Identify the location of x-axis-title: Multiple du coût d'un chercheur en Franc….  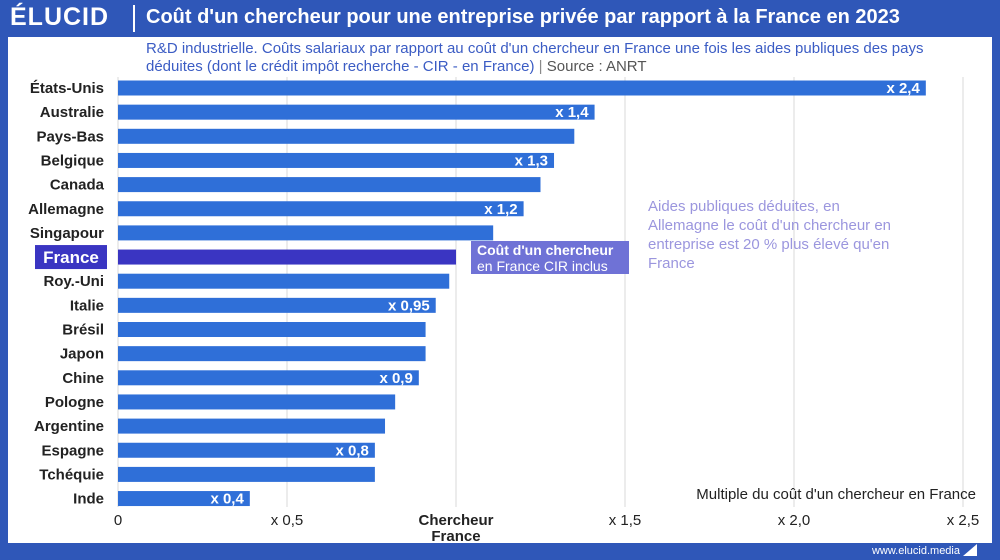
(836, 494).